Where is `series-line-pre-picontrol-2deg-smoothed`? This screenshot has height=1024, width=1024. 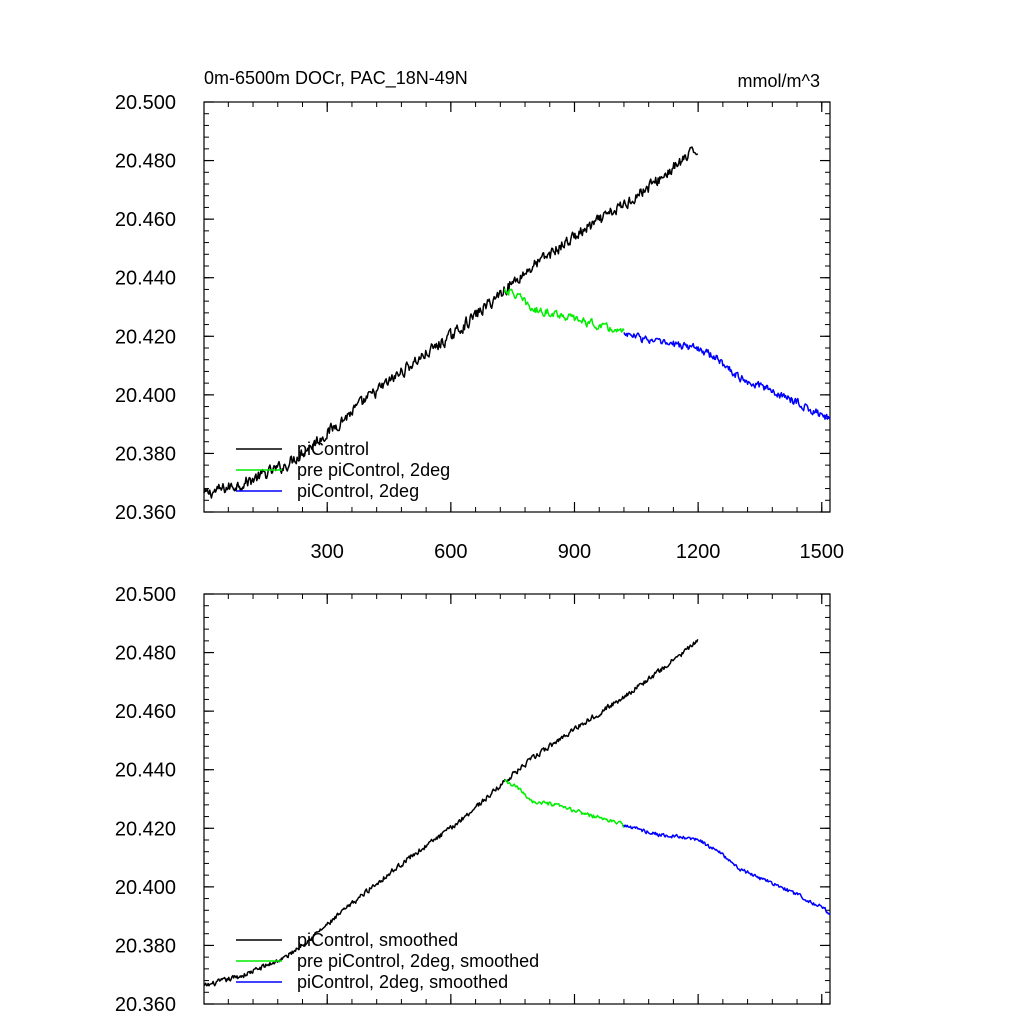
series-line-pre-picontrol-2deg-smoothed is located at coordinates (564, 803).